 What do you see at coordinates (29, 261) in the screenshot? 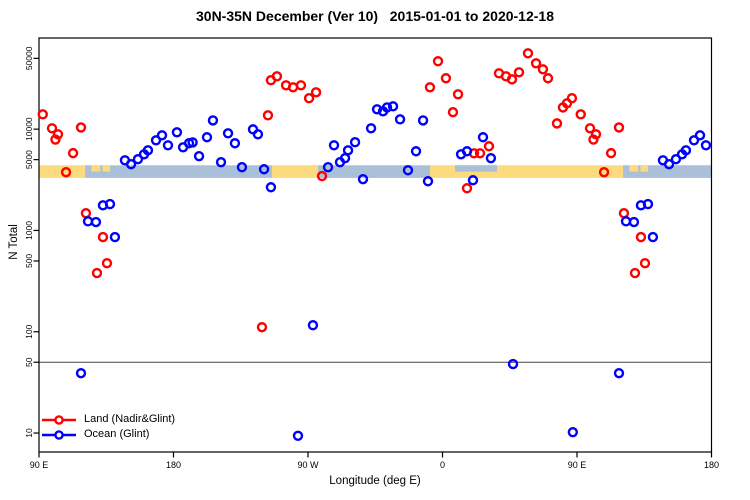
I see `y-tick-label: 500` at bounding box center [29, 261].